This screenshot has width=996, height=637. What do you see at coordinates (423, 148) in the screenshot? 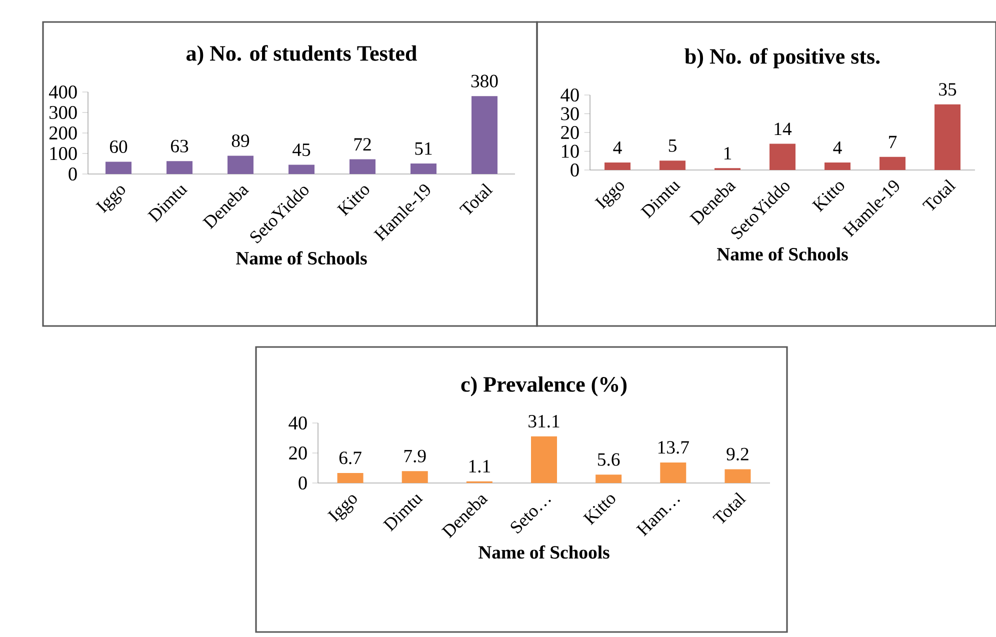
I see `data-label: 51` at bounding box center [423, 148].